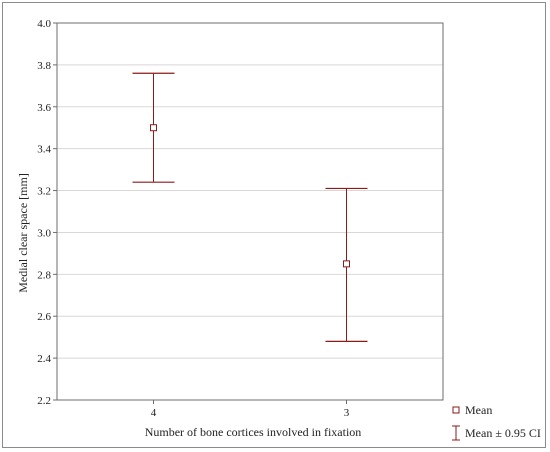 The height and width of the screenshot is (452, 550). Describe the element at coordinates (456, 433) in the screenshot. I see `legend-ci-icon` at that location.